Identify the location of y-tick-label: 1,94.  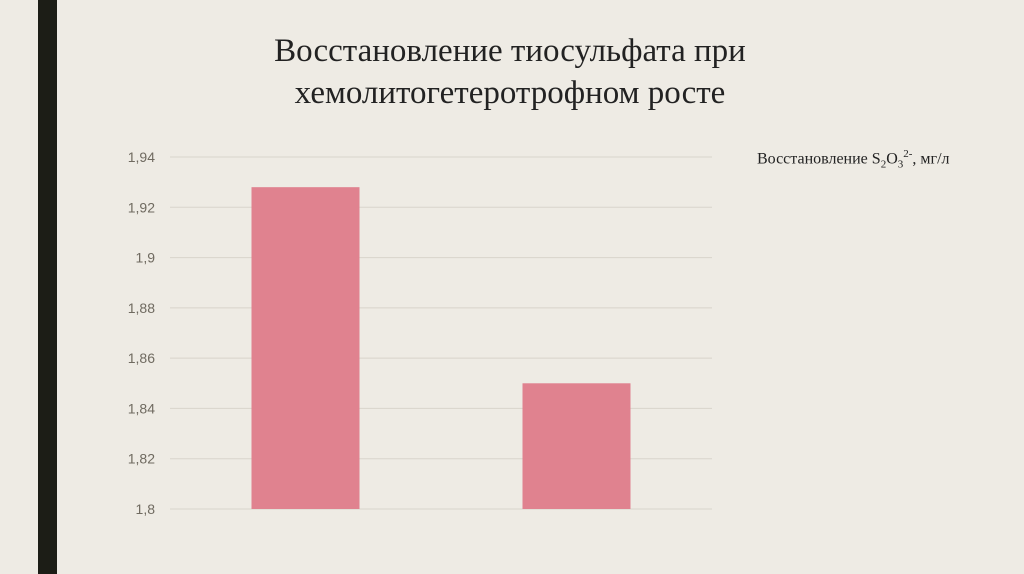
(141, 157).